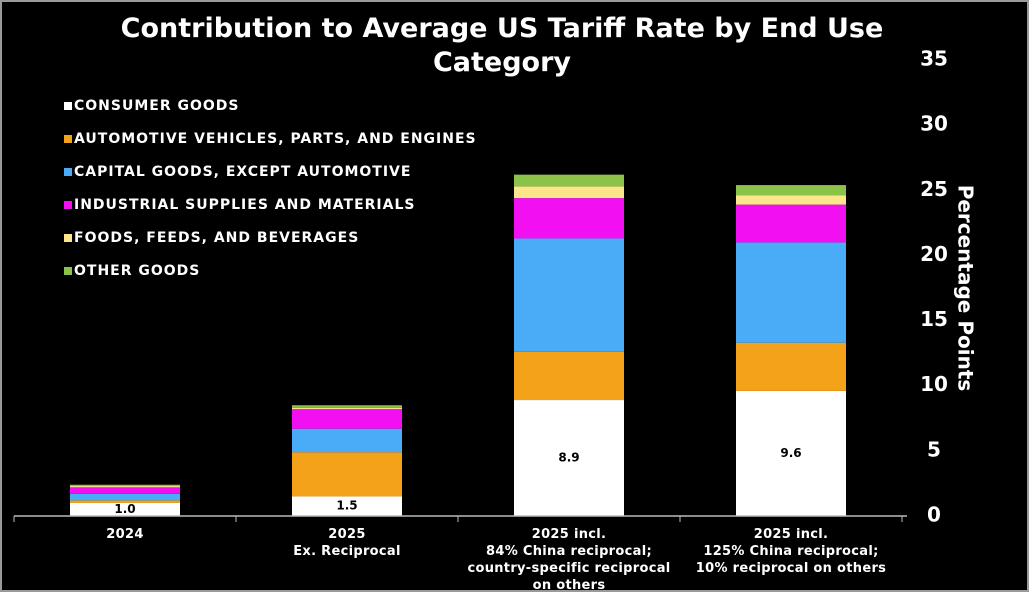  Describe the element at coordinates (125, 534) in the screenshot. I see `x-tick-label: 2024` at that location.